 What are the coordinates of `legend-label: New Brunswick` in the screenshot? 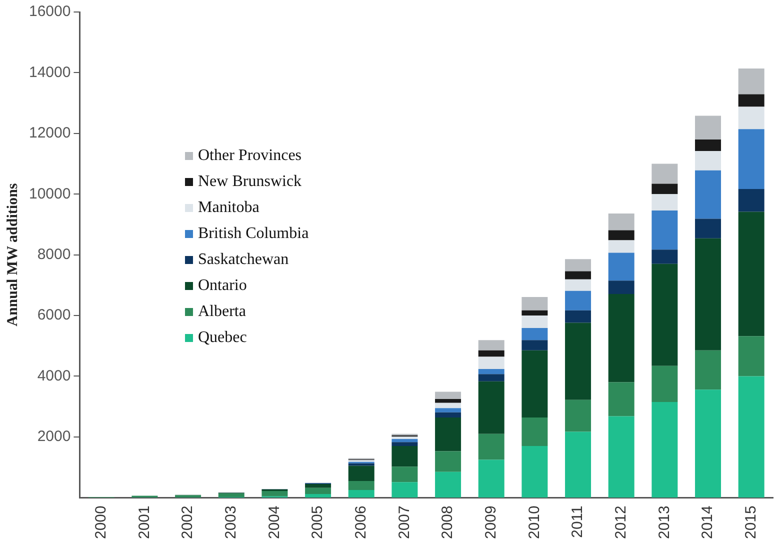 It's located at (250, 182).